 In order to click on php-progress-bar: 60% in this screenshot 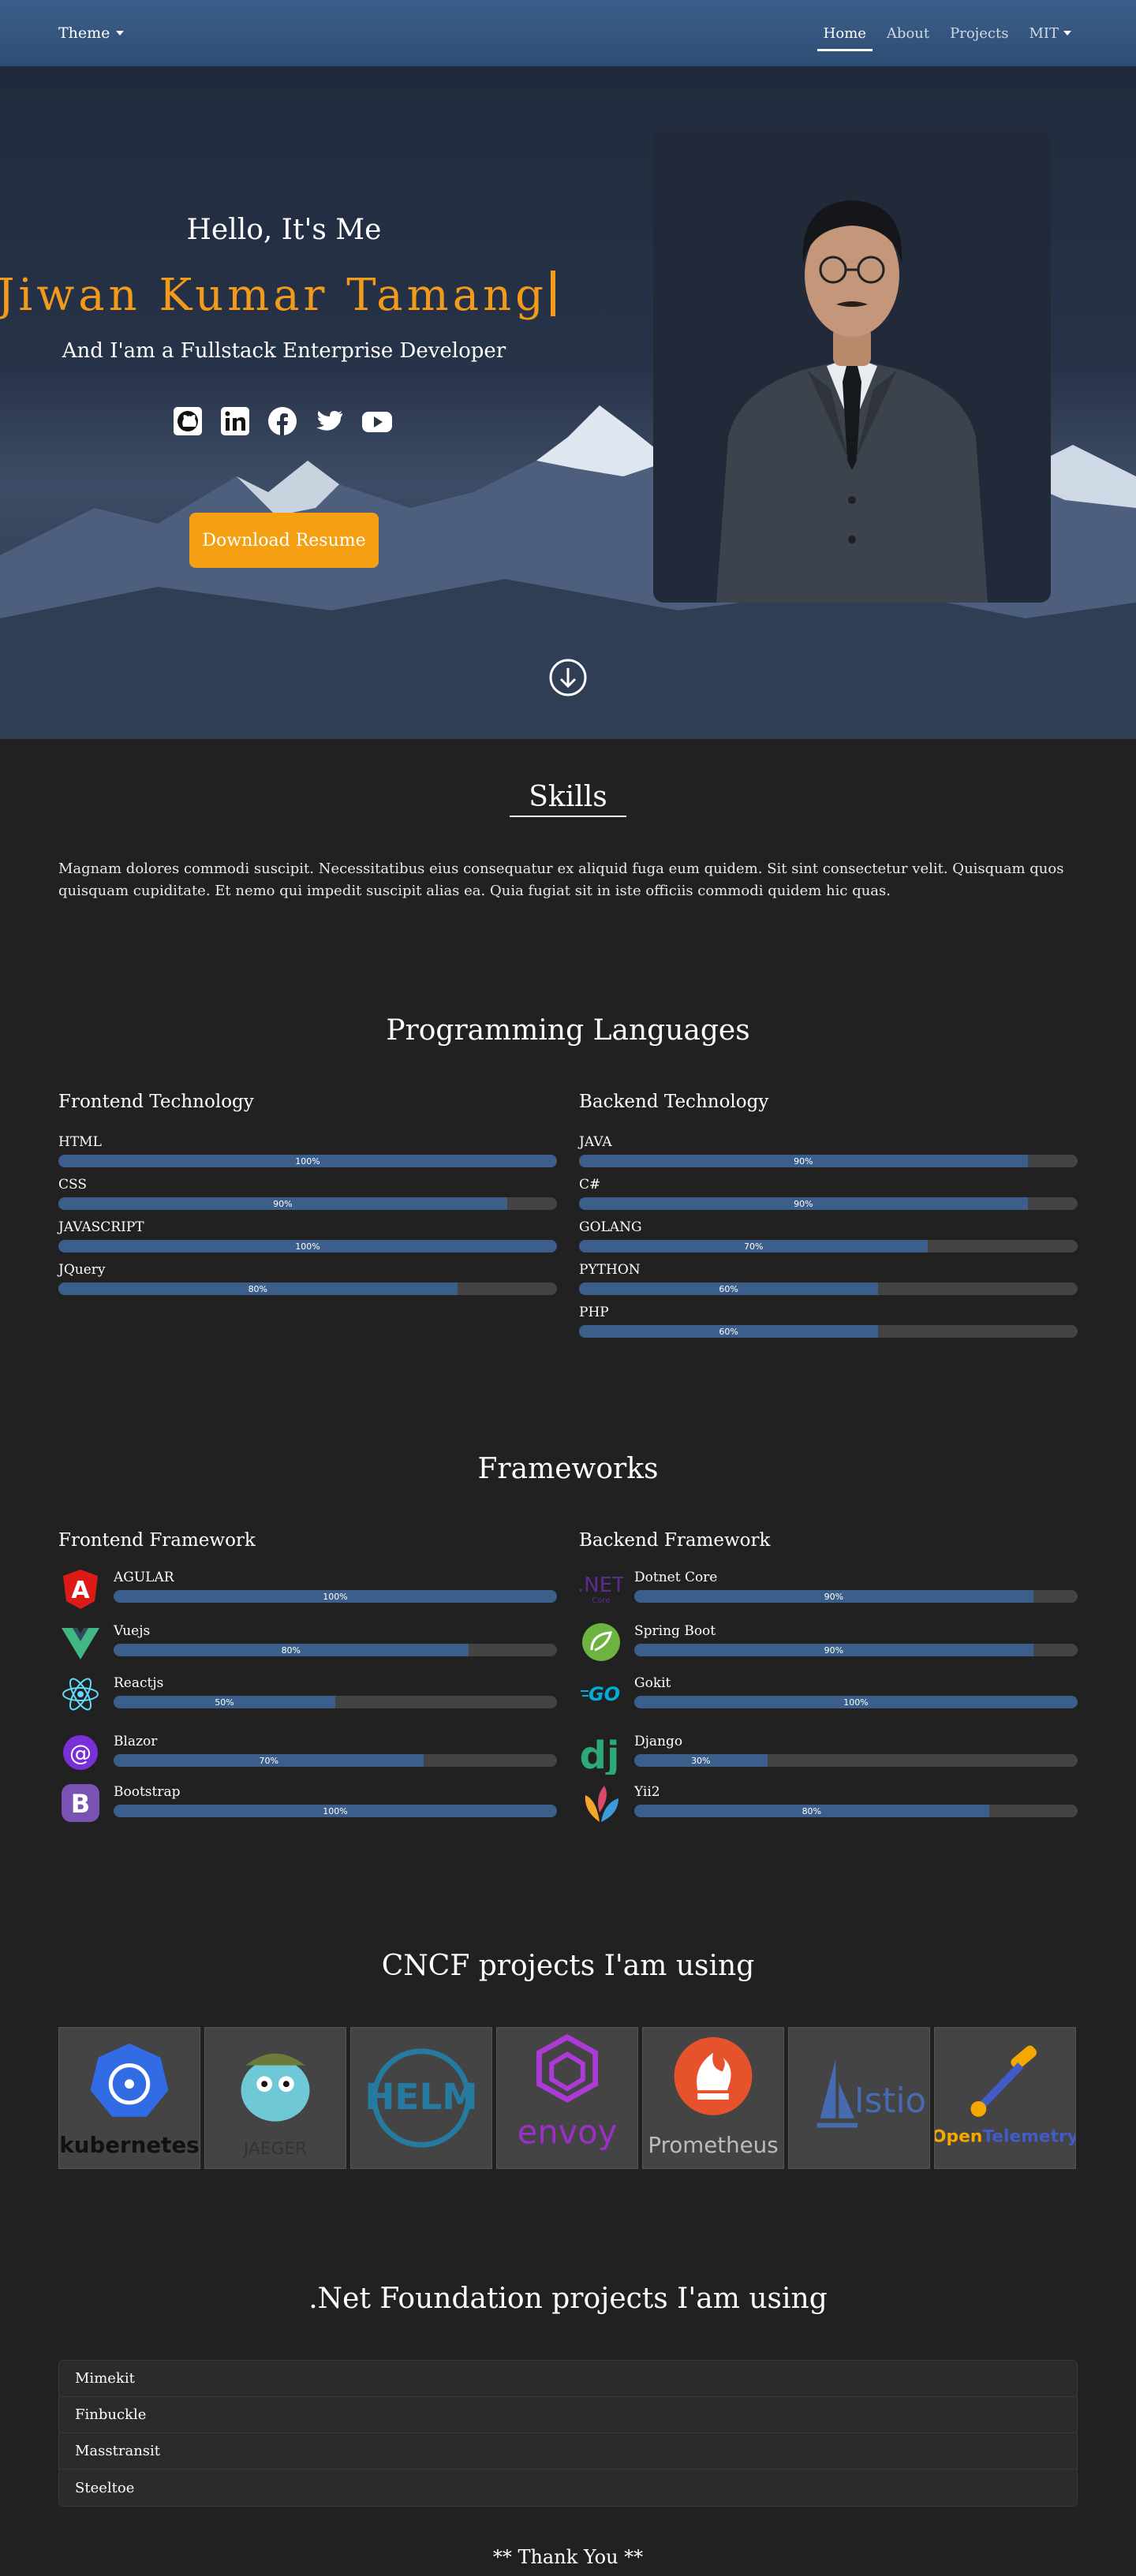, I will do `click(828, 1331)`.